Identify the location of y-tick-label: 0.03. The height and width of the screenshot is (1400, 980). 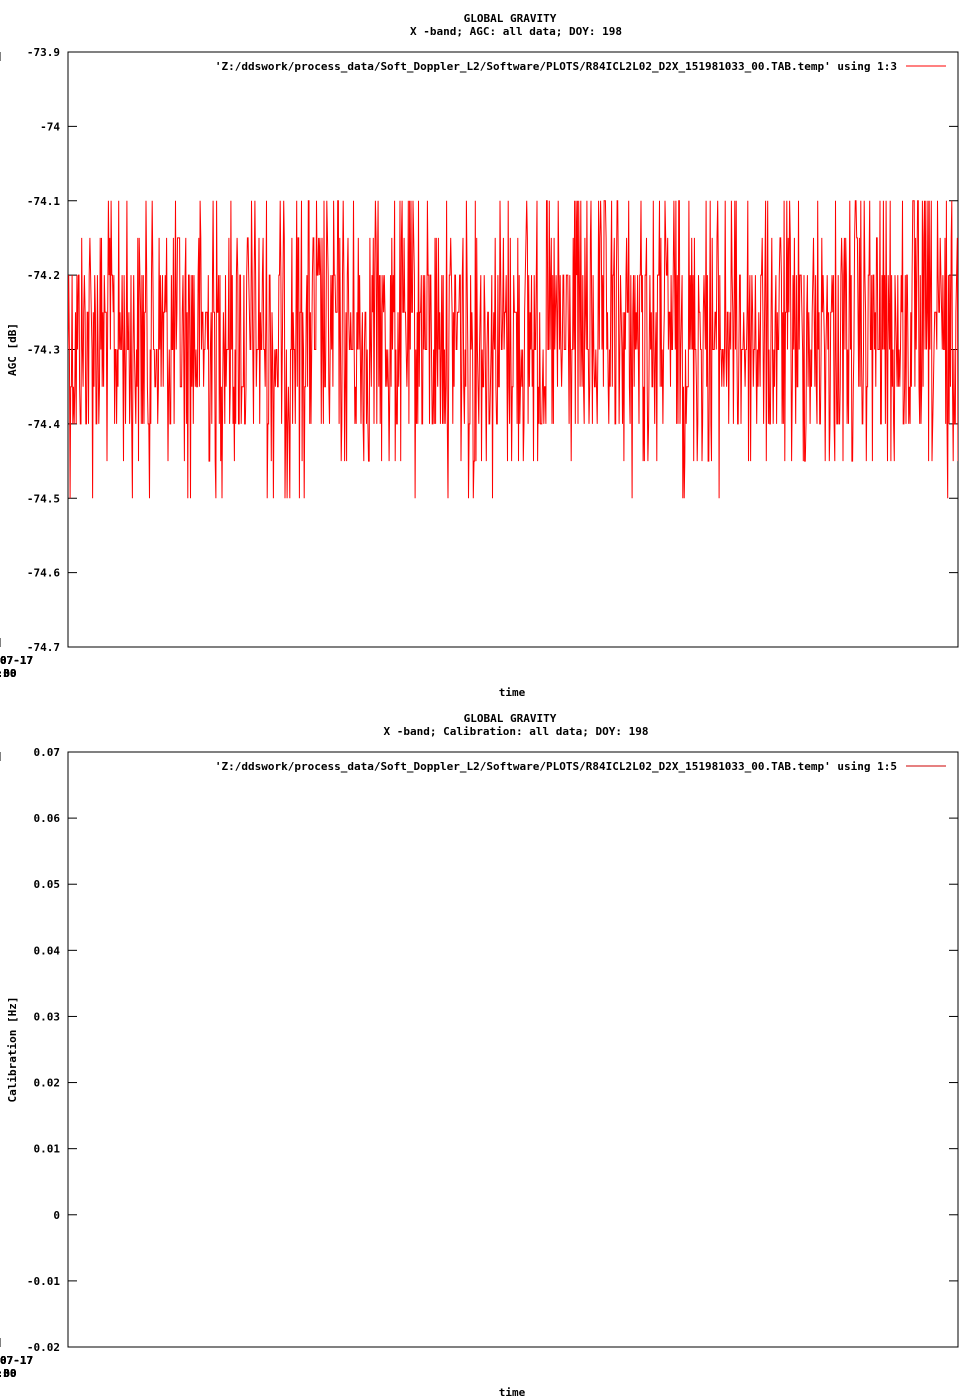
(47, 1016).